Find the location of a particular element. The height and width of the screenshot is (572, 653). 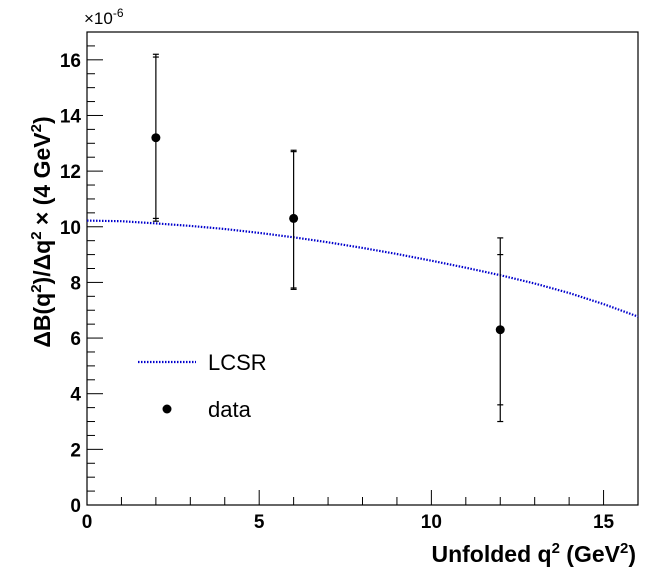

legend-dot-marker is located at coordinates (167, 409).